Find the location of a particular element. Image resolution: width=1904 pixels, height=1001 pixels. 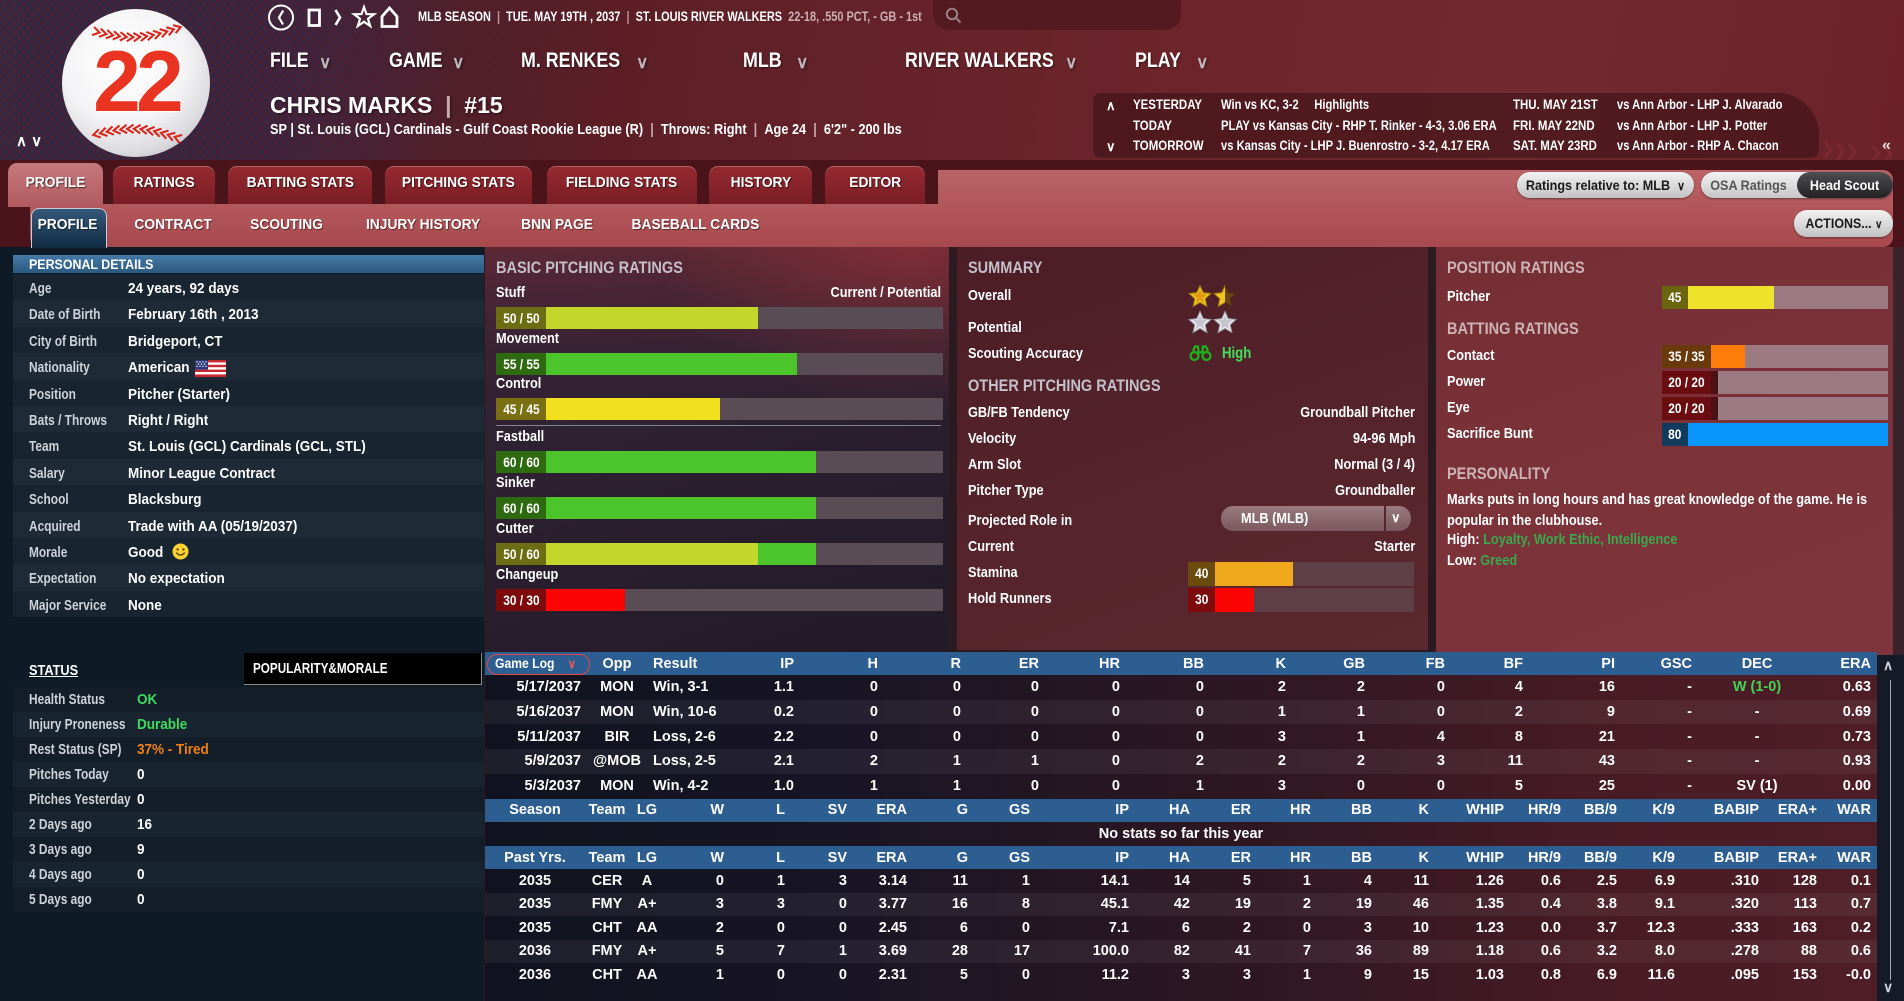

svg-text: 22 is located at coordinates (137, 82).